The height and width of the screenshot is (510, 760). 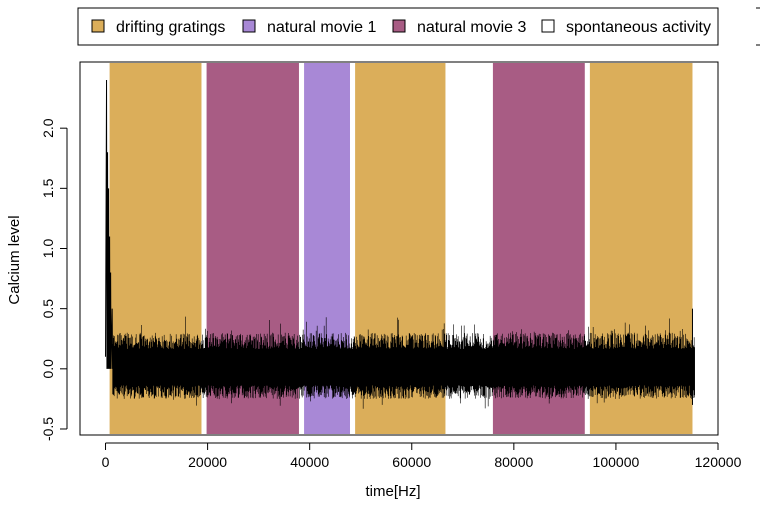 What do you see at coordinates (14, 259) in the screenshot?
I see `y-axis-title: Calcium level` at bounding box center [14, 259].